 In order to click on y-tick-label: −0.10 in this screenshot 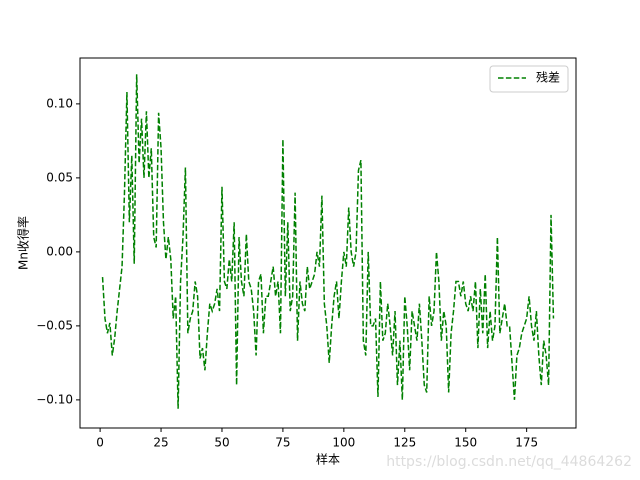, I will do `click(54, 399)`.